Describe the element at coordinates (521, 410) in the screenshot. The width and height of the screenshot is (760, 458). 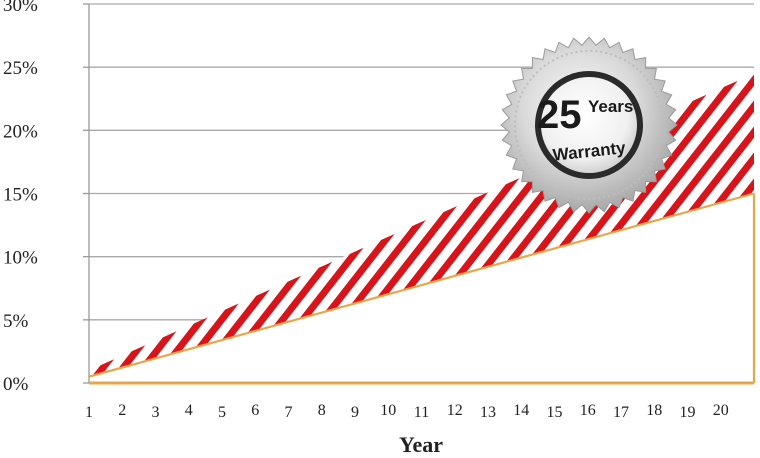
I see `x-tick-label-14: 14` at that location.